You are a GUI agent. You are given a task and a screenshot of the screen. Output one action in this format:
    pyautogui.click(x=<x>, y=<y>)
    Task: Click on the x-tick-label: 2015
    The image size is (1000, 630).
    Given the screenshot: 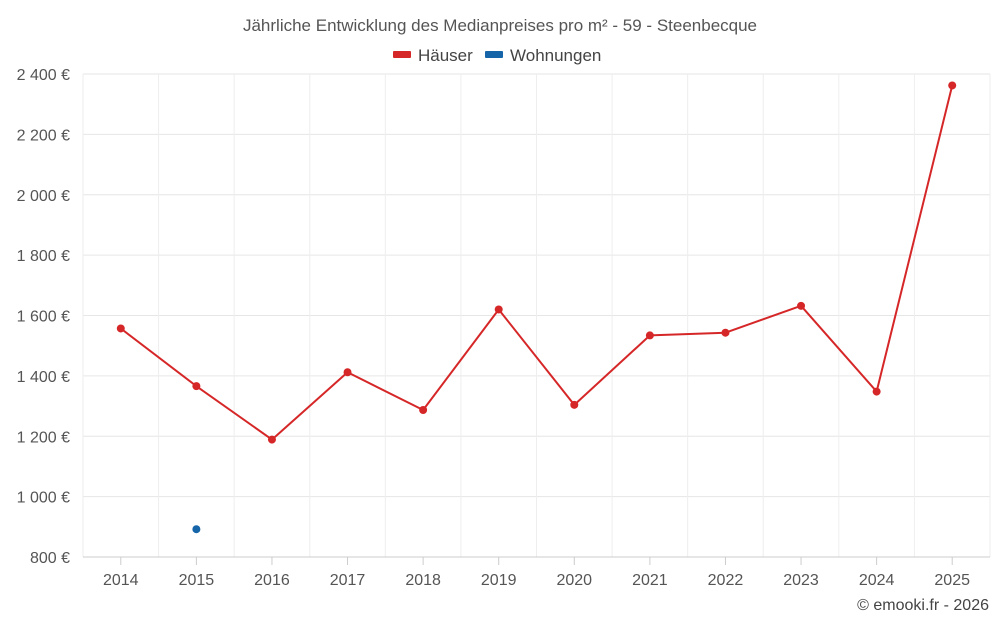 What is the action you would take?
    pyautogui.click(x=197, y=580)
    